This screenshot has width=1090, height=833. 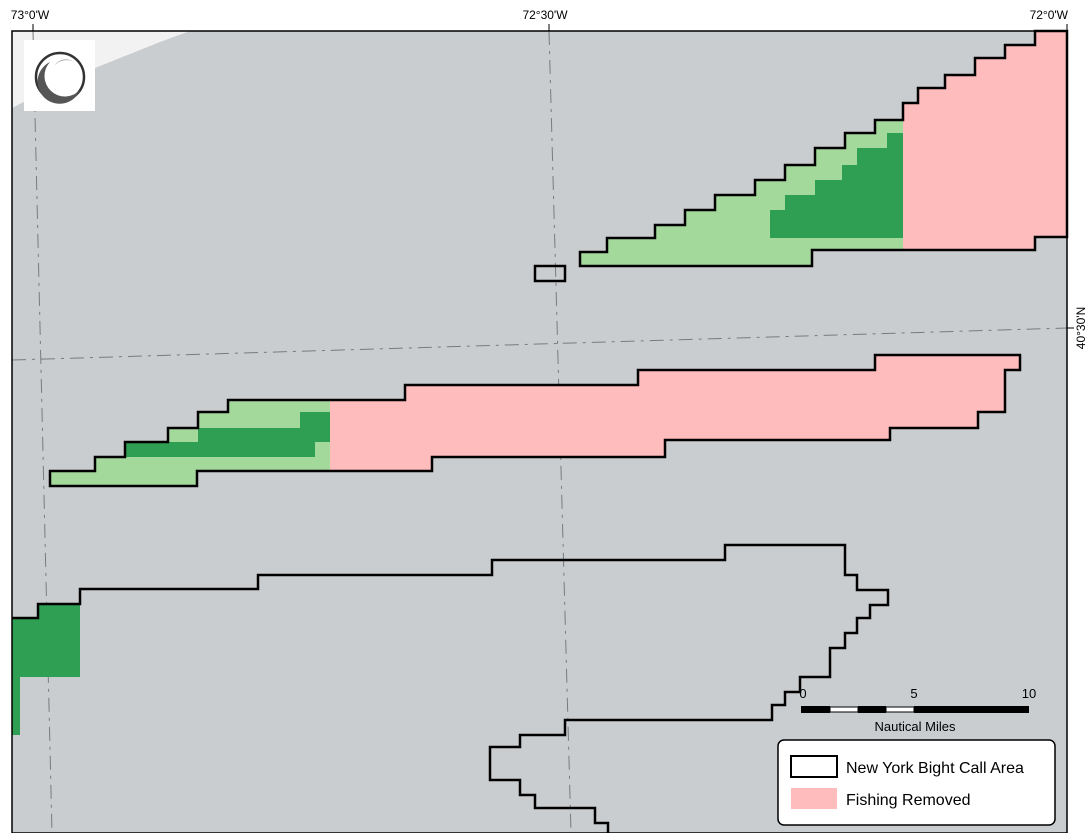 I want to click on graticule-meridian-73w, so click(x=42, y=431).